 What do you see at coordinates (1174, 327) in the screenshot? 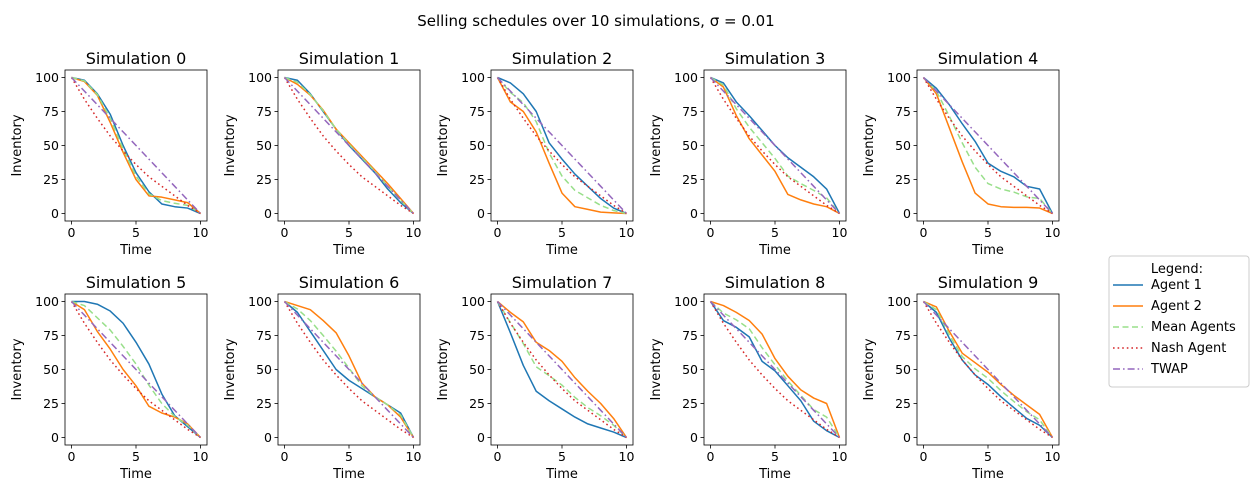
I see `legend-items: Agent 1 Agent 2 Mean Agents Nash Agent TWAP` at bounding box center [1174, 327].